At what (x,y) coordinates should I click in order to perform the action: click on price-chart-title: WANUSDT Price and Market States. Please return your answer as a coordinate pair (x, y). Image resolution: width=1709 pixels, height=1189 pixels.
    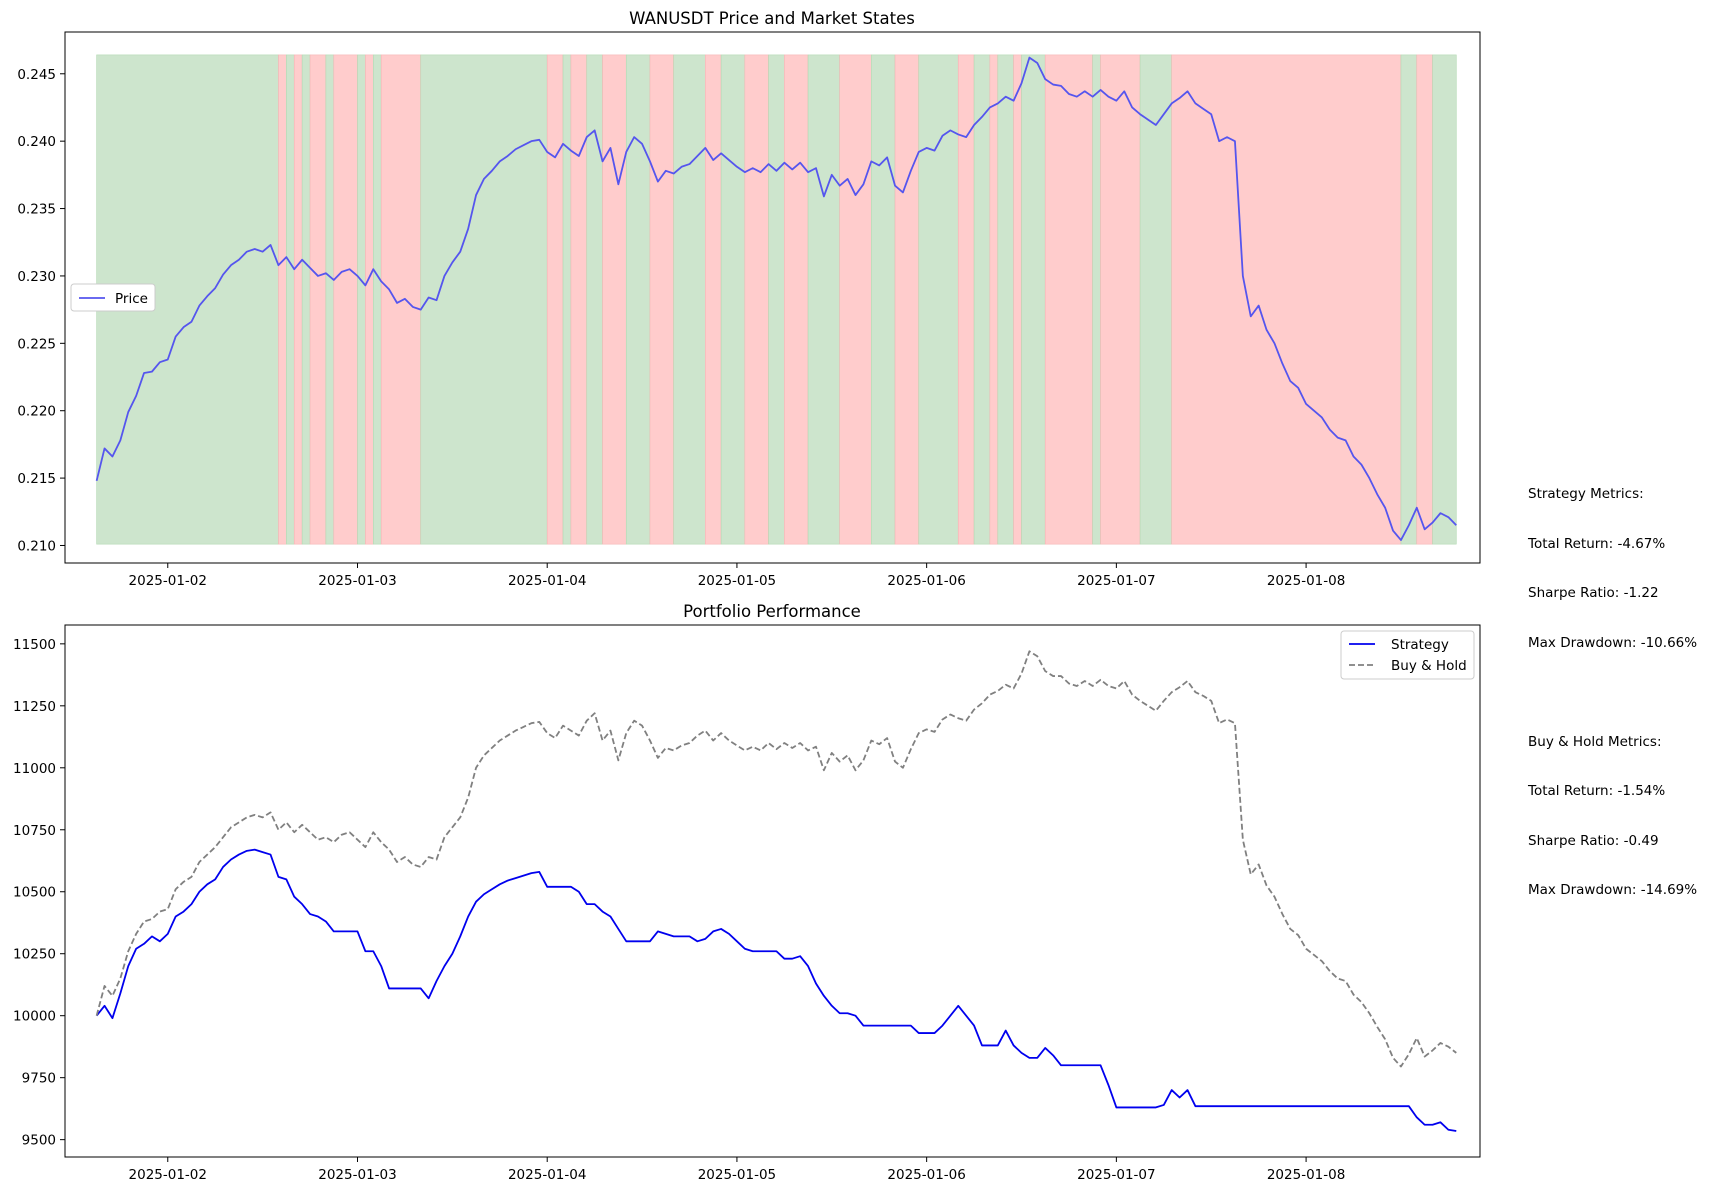
    Looking at the image, I should click on (772, 18).